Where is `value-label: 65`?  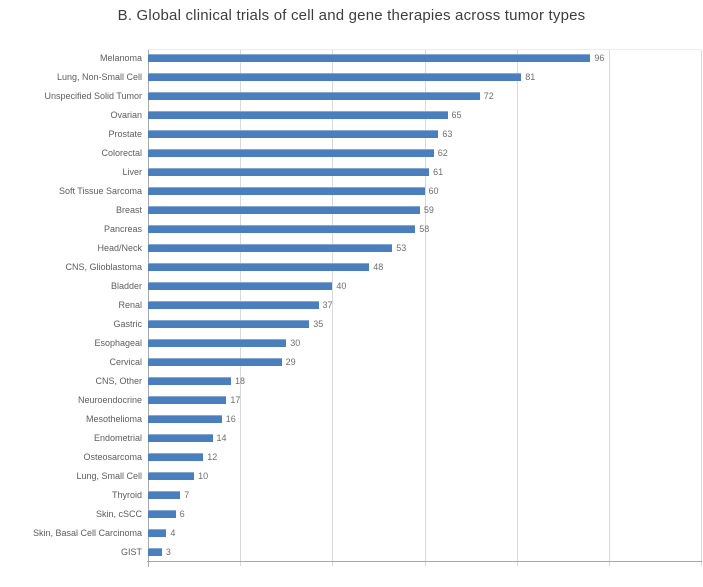
value-label: 65 is located at coordinates (456, 115).